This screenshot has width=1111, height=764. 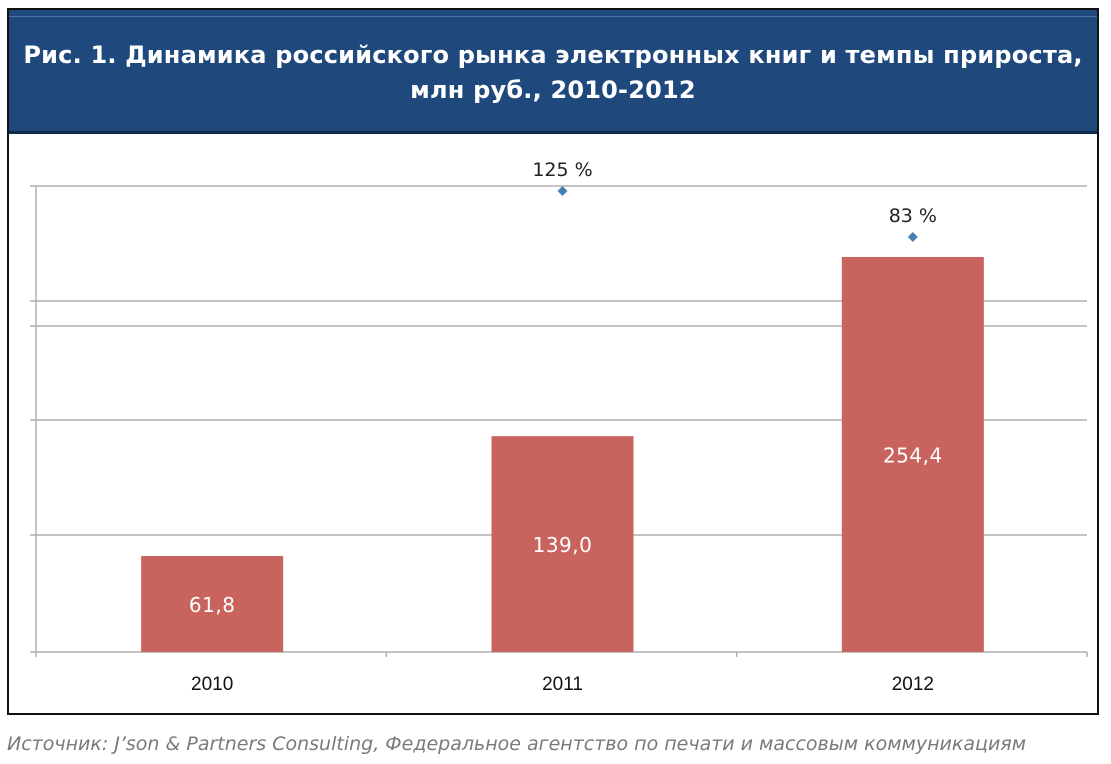 I want to click on chart-title-line-2: млн руб., 2010-2012, so click(x=553, y=90).